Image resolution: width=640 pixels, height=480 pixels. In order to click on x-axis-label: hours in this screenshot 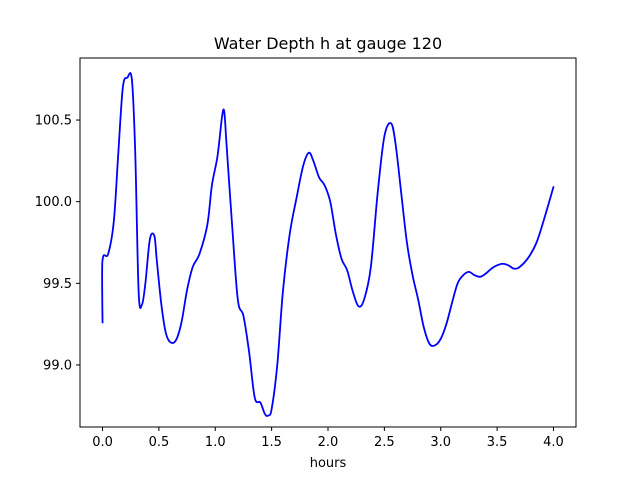, I will do `click(328, 463)`.